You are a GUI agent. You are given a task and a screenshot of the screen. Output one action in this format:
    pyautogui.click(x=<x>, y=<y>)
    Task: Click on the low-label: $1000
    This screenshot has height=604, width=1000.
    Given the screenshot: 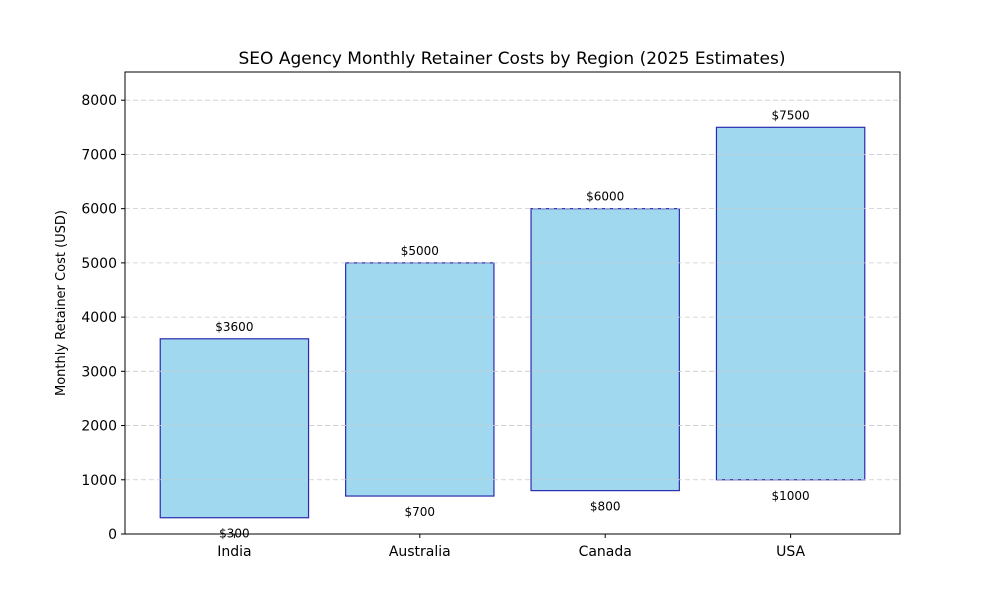 What is the action you would take?
    pyautogui.click(x=791, y=496)
    